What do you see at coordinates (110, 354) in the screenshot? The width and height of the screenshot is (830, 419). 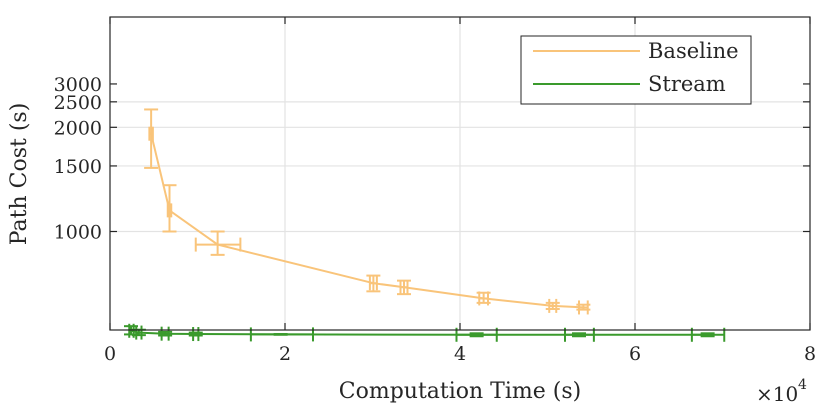 I see `x-tick-label: 0` at bounding box center [110, 354].